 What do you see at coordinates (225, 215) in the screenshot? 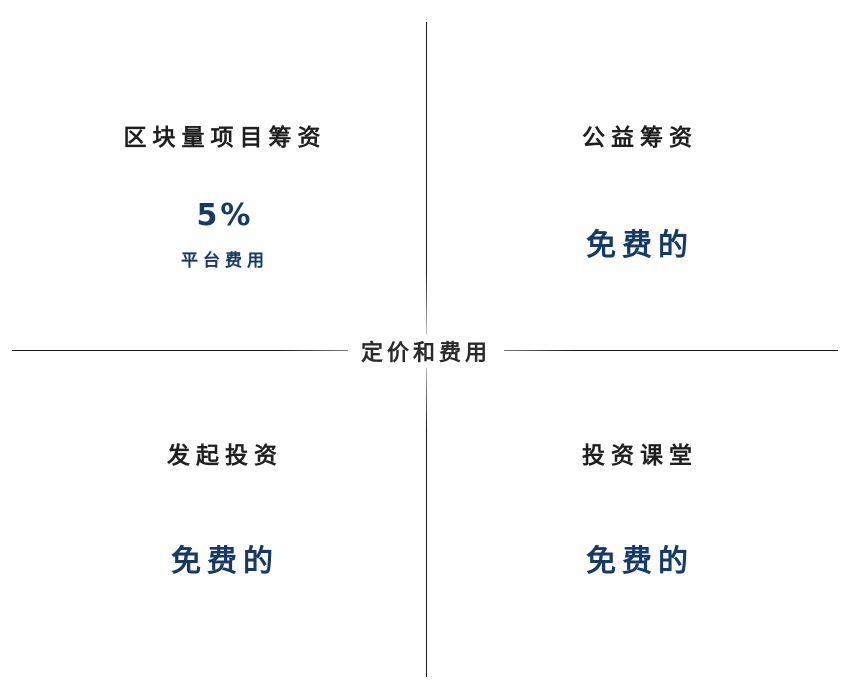
I see `platform-fee-value: 5%` at bounding box center [225, 215].